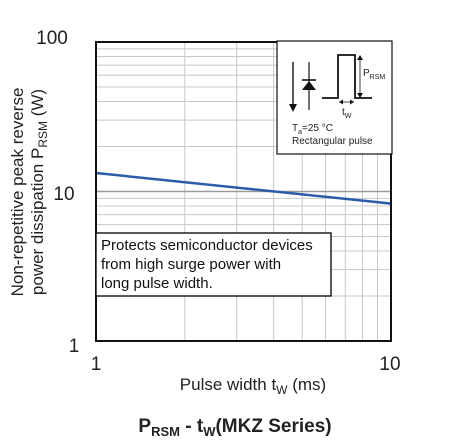  Describe the element at coordinates (378, 77) in the screenshot. I see `inset-pulse-label-sub: RSM` at that location.